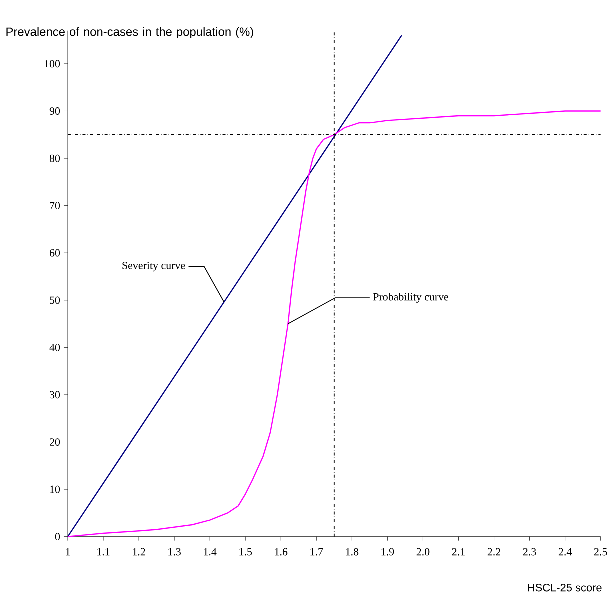 The height and width of the screenshot is (603, 611). Describe the element at coordinates (55, 490) in the screenshot. I see `y-tick-label: 10` at that location.